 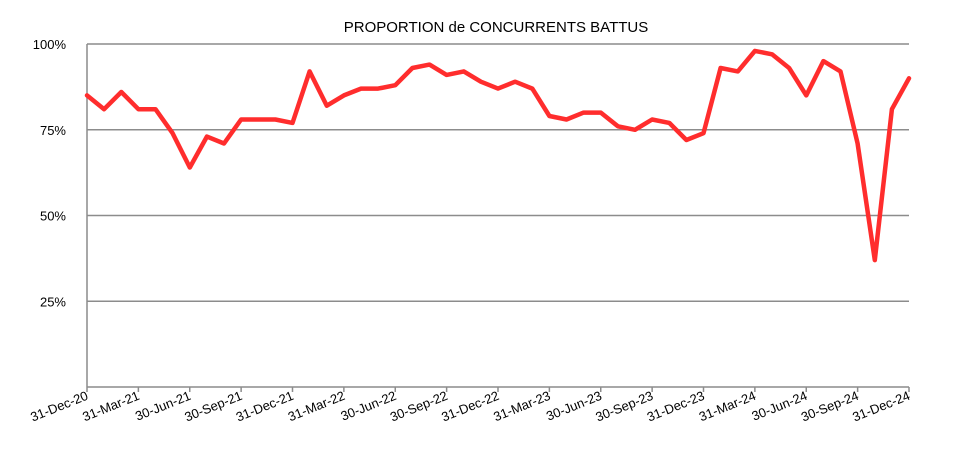 What do you see at coordinates (163, 406) in the screenshot?
I see `x-tick-label: 30-Jun-21` at bounding box center [163, 406].